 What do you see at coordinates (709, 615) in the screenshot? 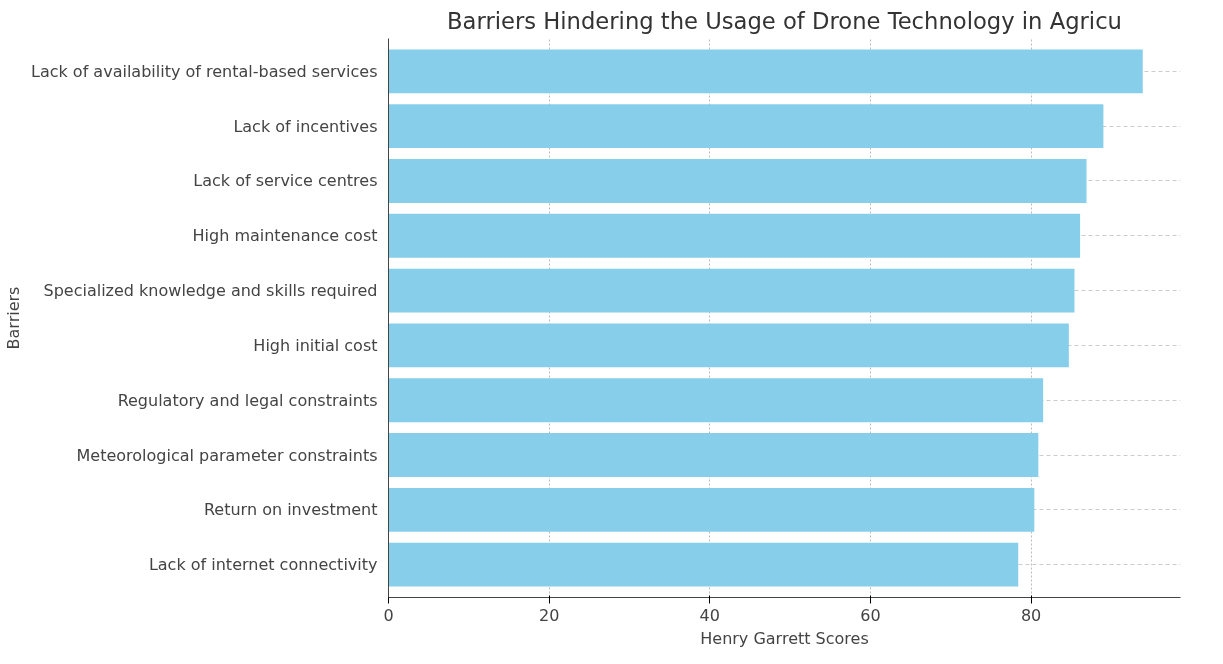
I see `x-tick-label: 40` at bounding box center [709, 615].